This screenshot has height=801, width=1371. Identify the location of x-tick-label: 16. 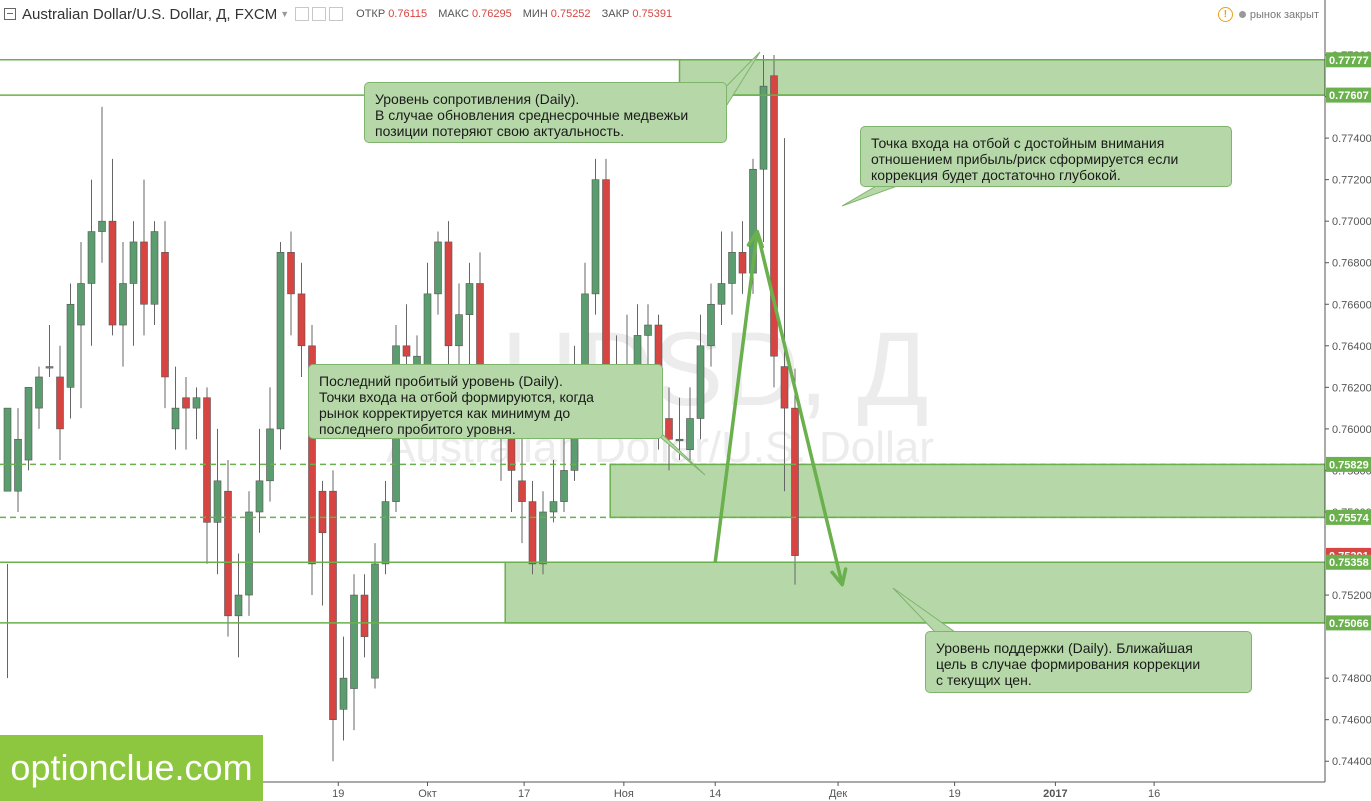
(1154, 794).